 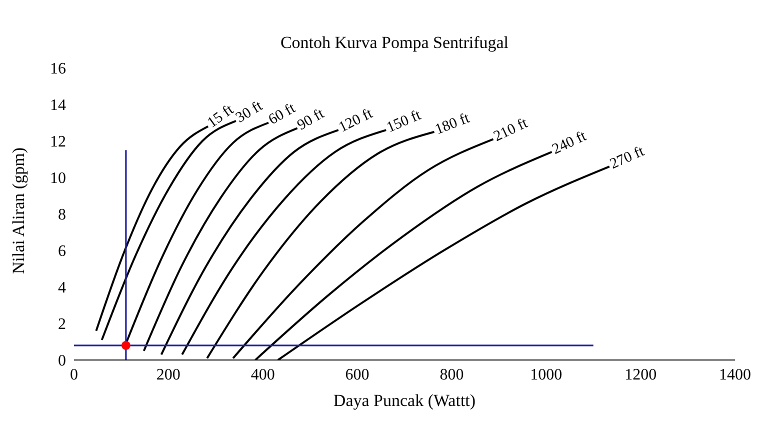 What do you see at coordinates (249, 112) in the screenshot?
I see `text: 30 ft` at bounding box center [249, 112].